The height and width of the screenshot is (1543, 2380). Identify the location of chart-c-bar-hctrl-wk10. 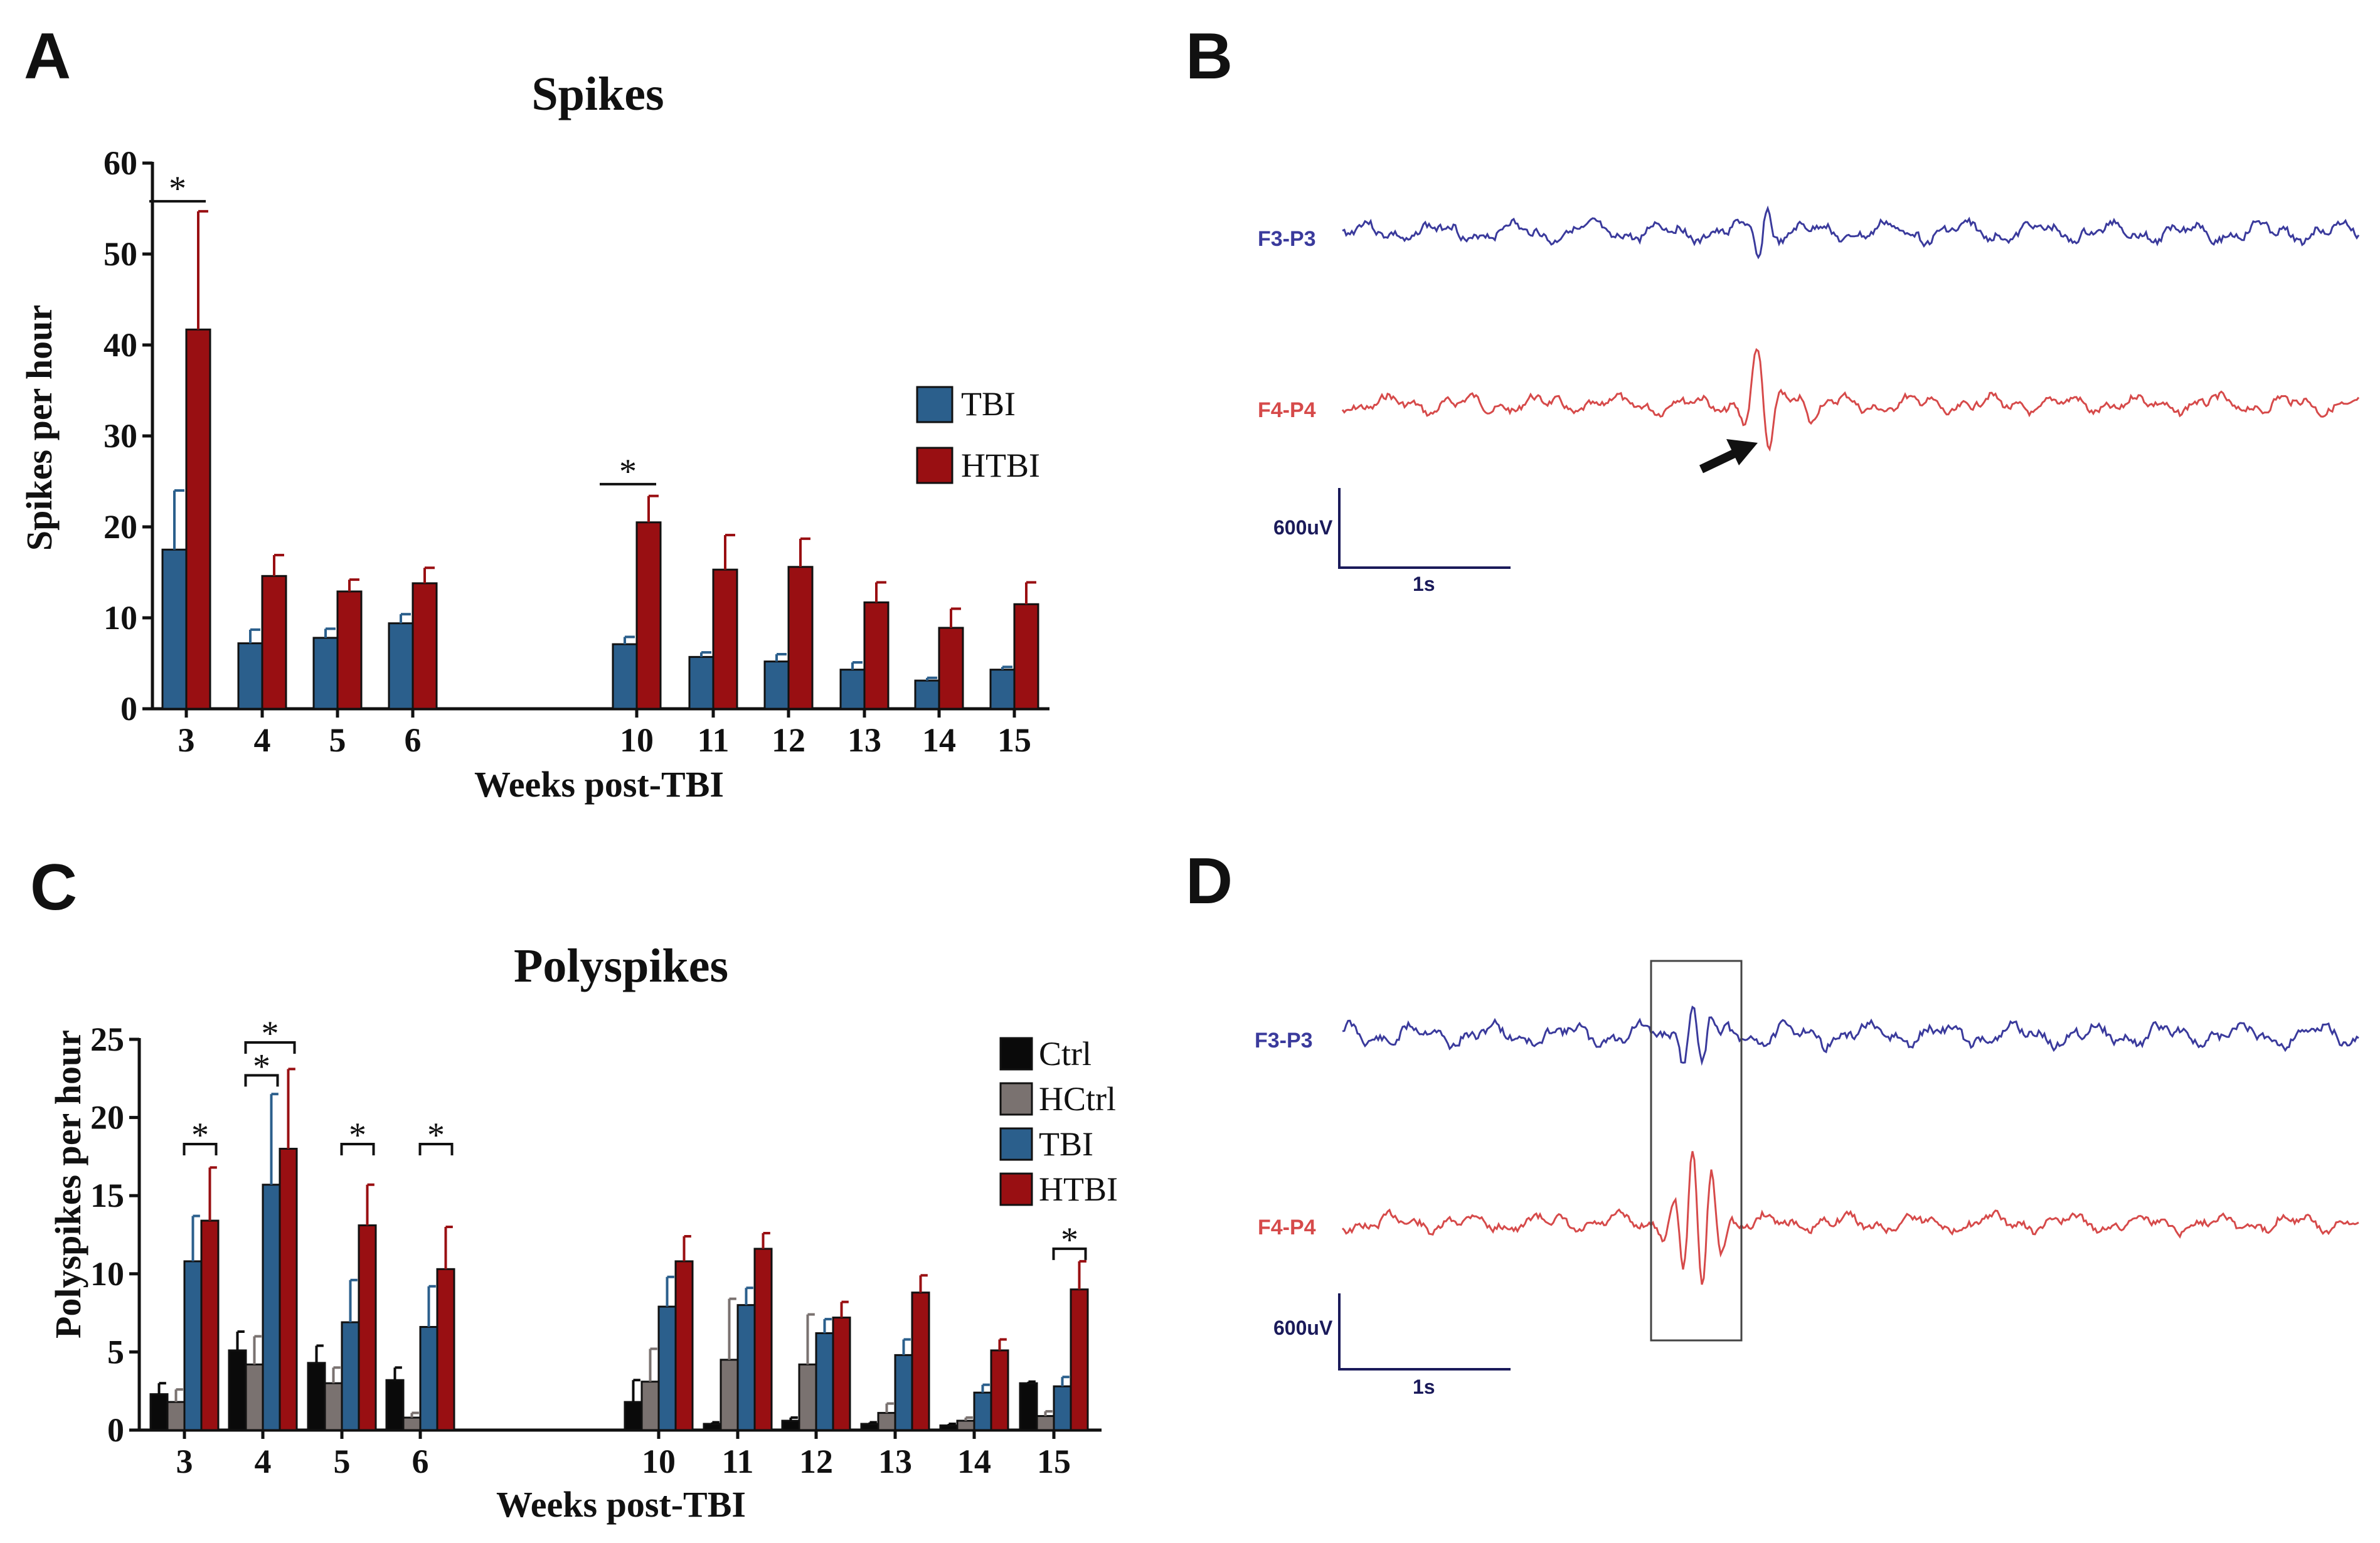
(650, 1406).